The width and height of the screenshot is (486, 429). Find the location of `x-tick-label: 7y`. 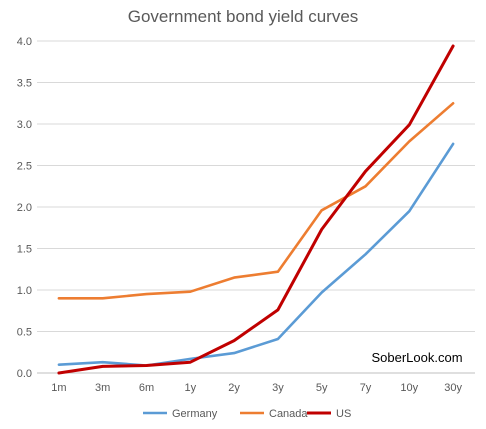

x-tick-label: 7y is located at coordinates (366, 388).